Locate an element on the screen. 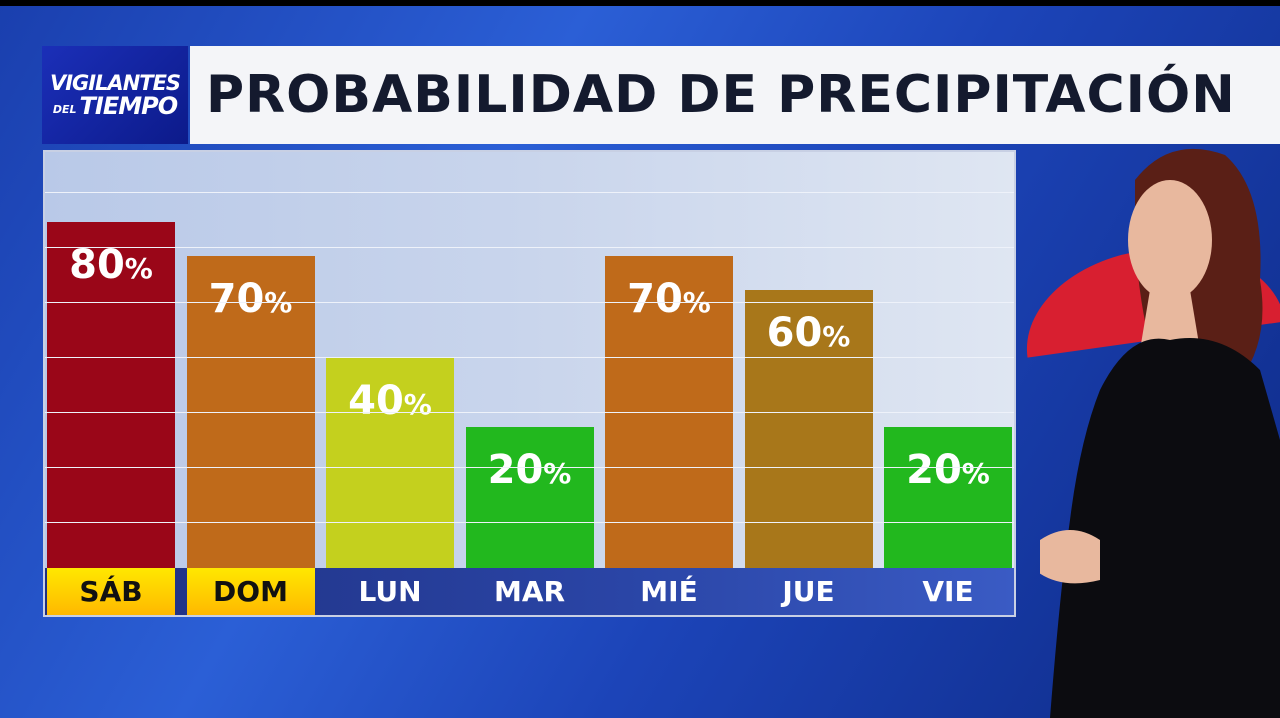 This screenshot has width=1280, height=718. bar-value-label: 40 is located at coordinates (376, 401).